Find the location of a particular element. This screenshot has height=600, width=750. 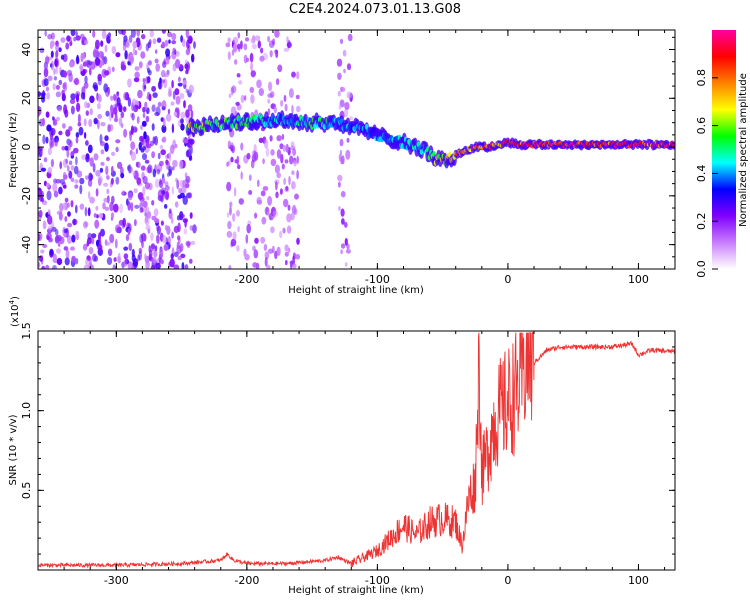

heatmap-x-tick-label: 0 is located at coordinates (507, 279).